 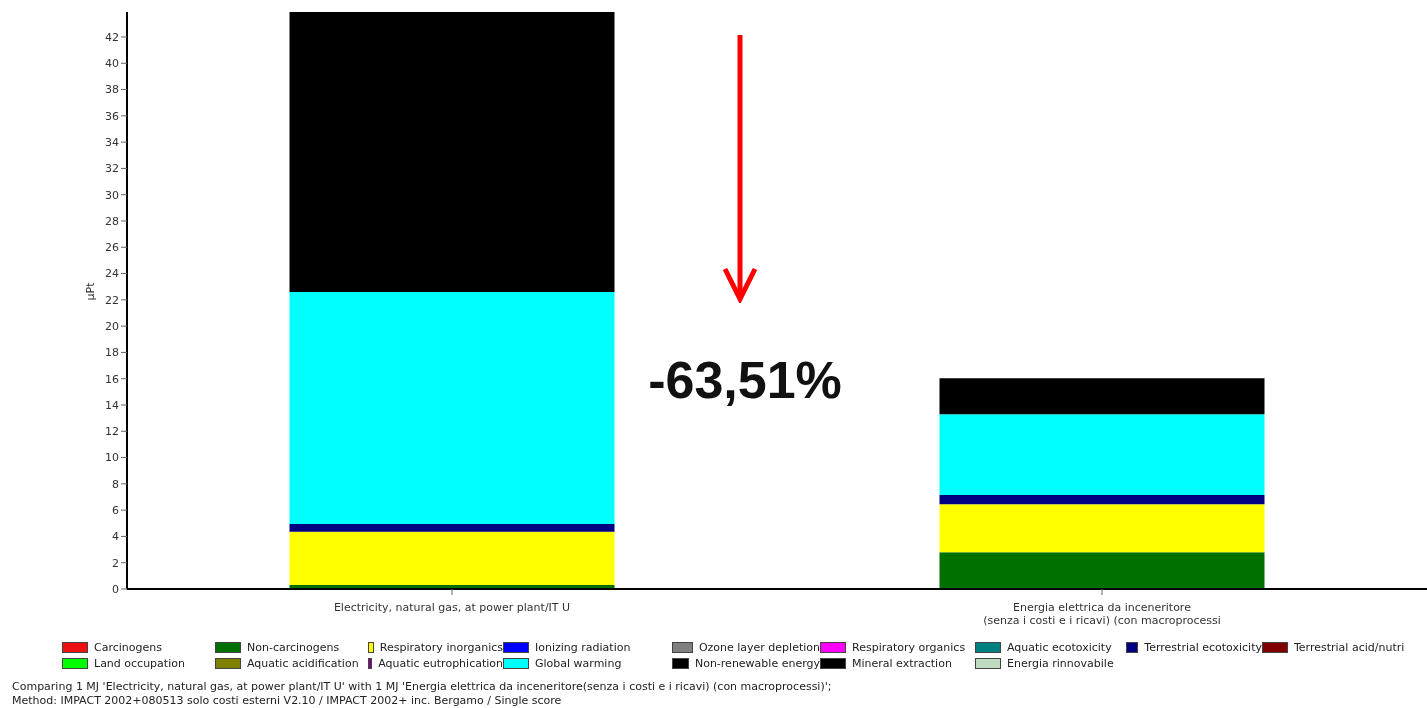 I want to click on y-tick-label: 32, so click(x=112, y=169).